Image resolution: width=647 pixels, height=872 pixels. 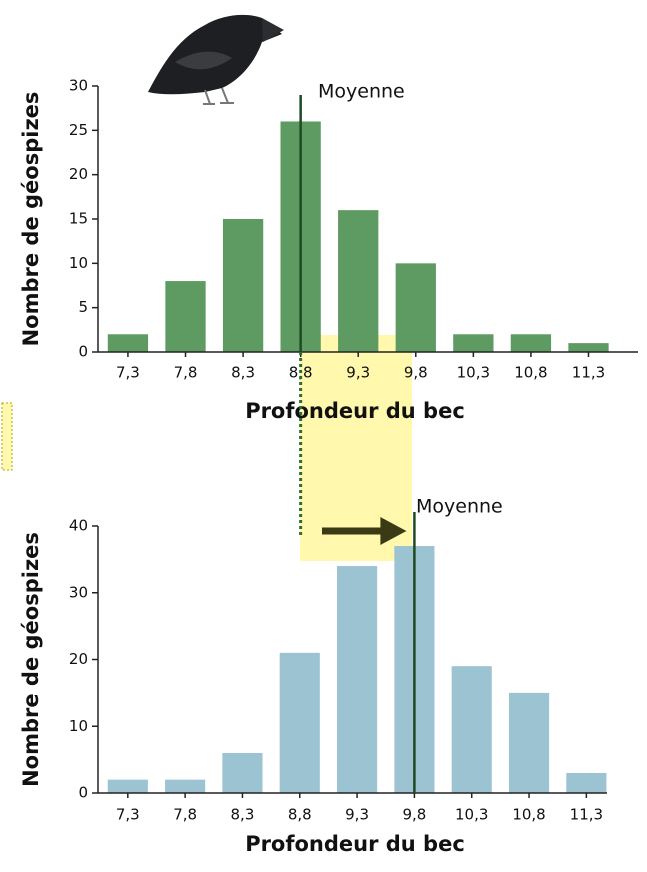 What do you see at coordinates (356, 448) in the screenshot?
I see `highlight-zone` at bounding box center [356, 448].